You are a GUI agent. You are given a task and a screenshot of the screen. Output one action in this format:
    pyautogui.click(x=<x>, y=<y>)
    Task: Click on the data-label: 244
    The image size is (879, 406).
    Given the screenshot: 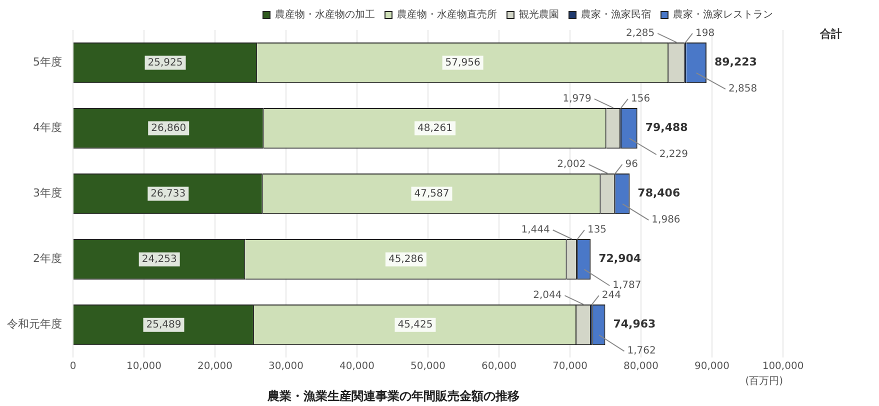 What is the action you would take?
    pyautogui.click(x=611, y=296)
    